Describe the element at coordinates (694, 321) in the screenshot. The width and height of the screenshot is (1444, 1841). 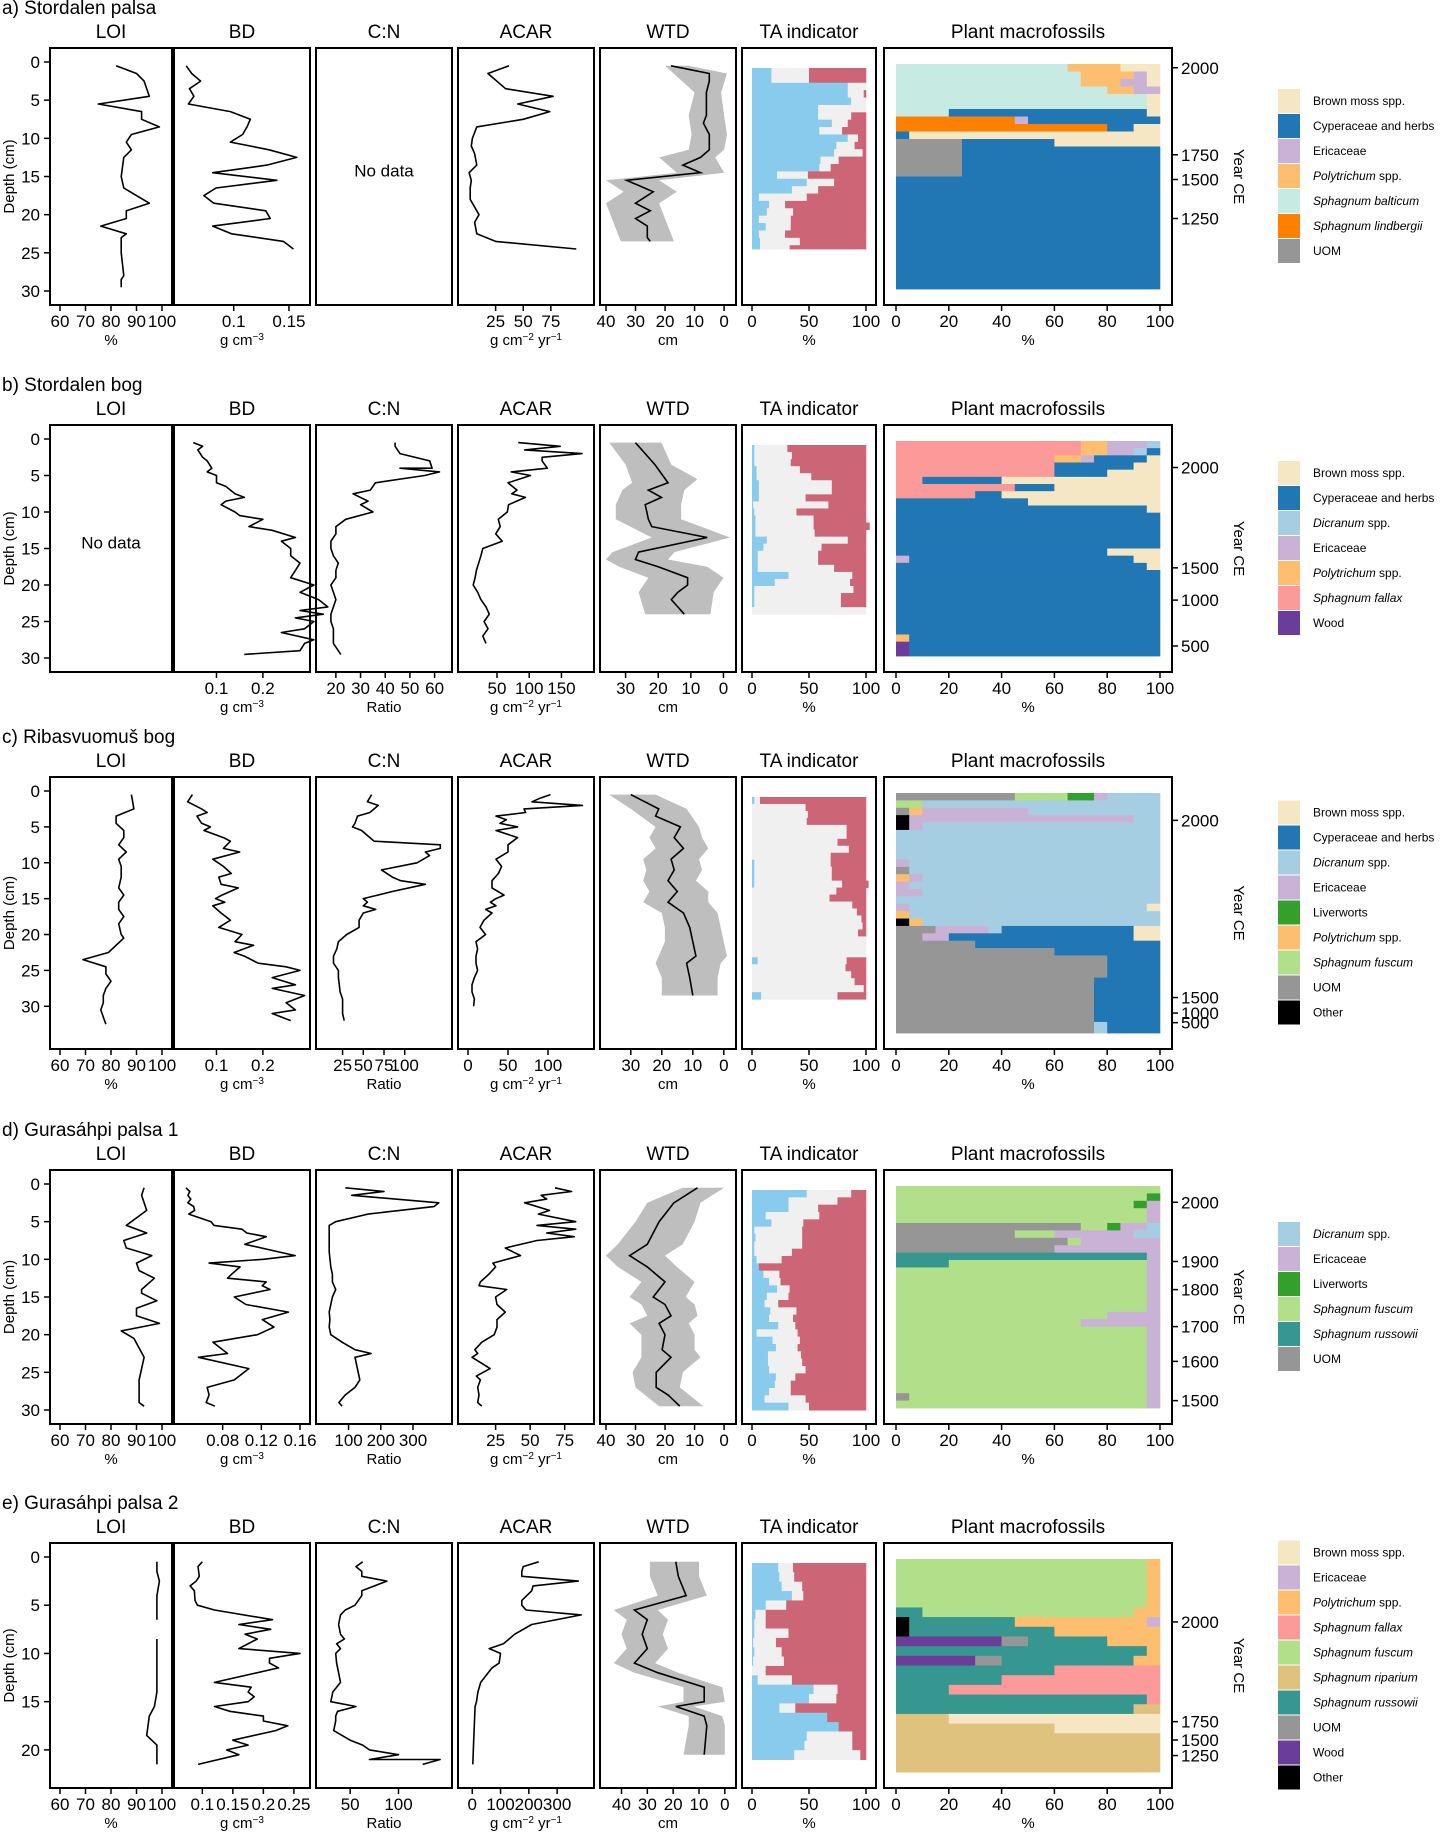
I see `x-tick-label: 10` at that location.